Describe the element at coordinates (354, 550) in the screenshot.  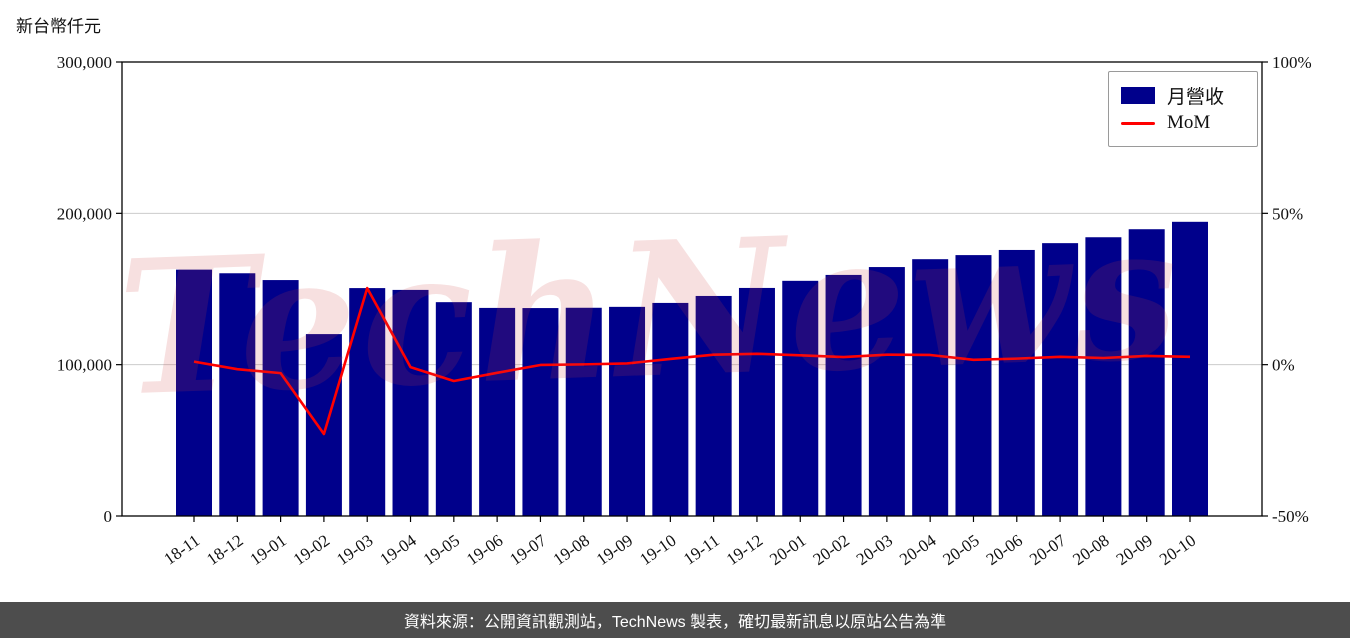
I see `x-tick-label: 19-03` at that location.